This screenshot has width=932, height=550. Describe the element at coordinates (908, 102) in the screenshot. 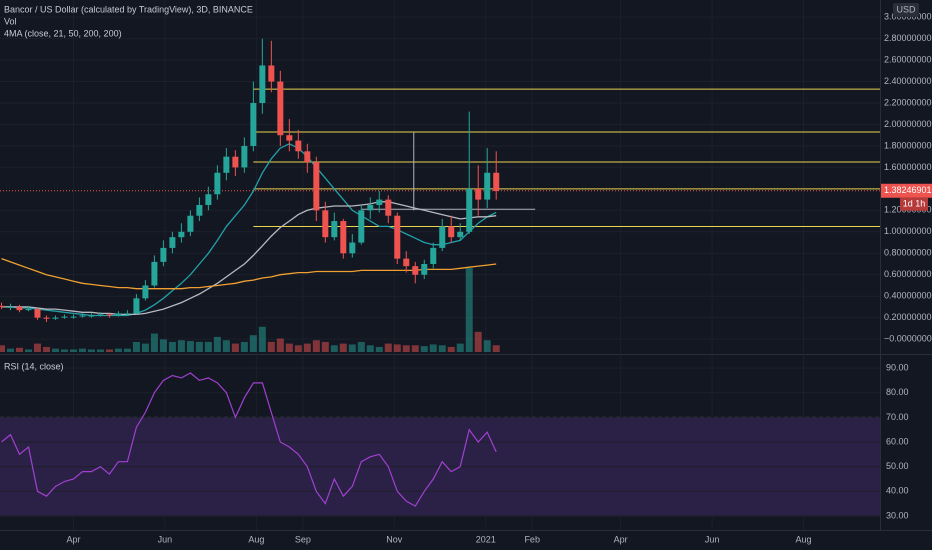

I see `y-tick-label: 2.20000000` at that location.